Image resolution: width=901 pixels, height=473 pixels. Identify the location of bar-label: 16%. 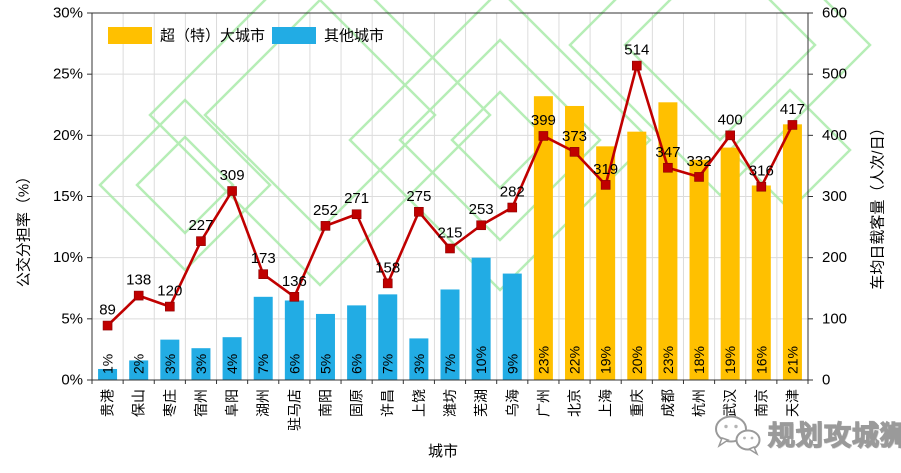
(761, 360).